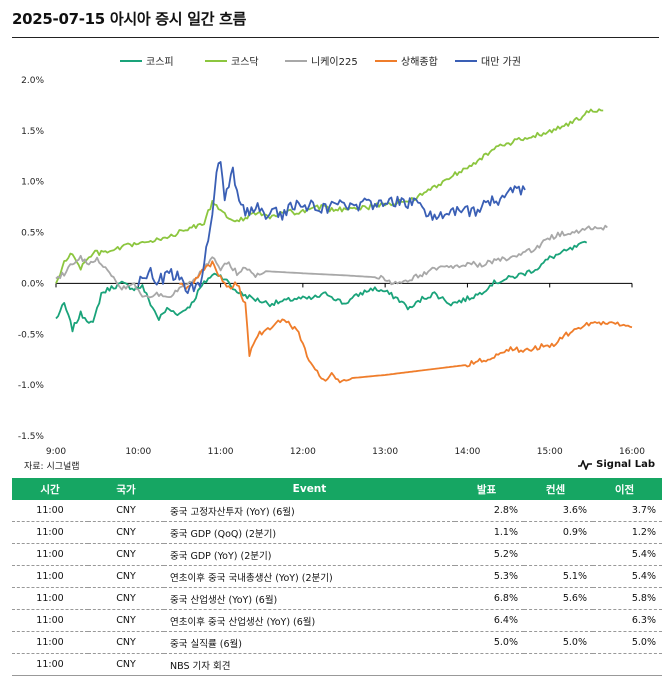  What do you see at coordinates (32, 234) in the screenshot?
I see `y-tick-label: 0.5%` at bounding box center [32, 234].